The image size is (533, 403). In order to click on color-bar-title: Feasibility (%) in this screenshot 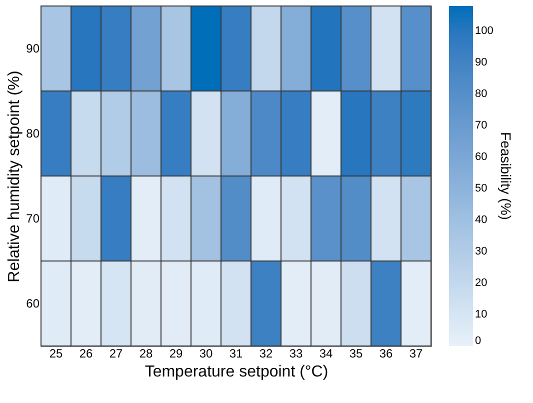, I will do `click(506, 176)`.